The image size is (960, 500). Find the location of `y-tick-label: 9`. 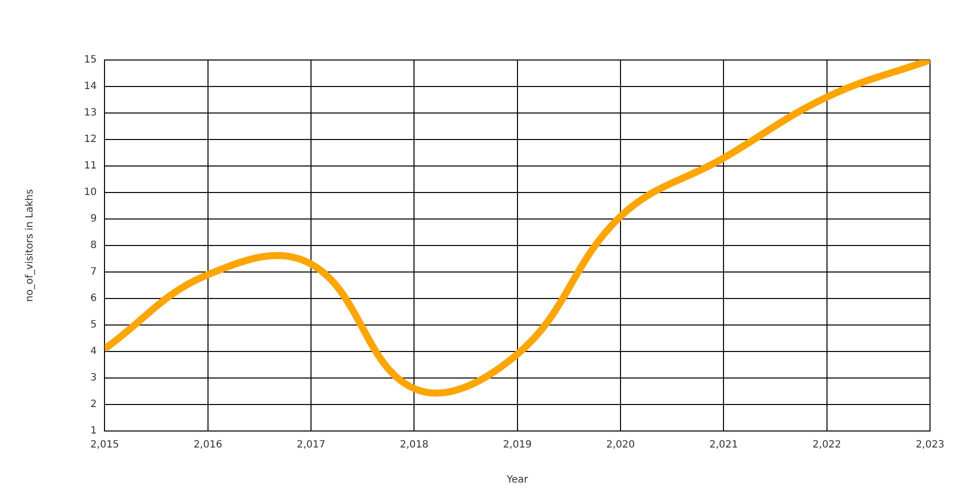

y-tick-label: 9 is located at coordinates (93, 219).